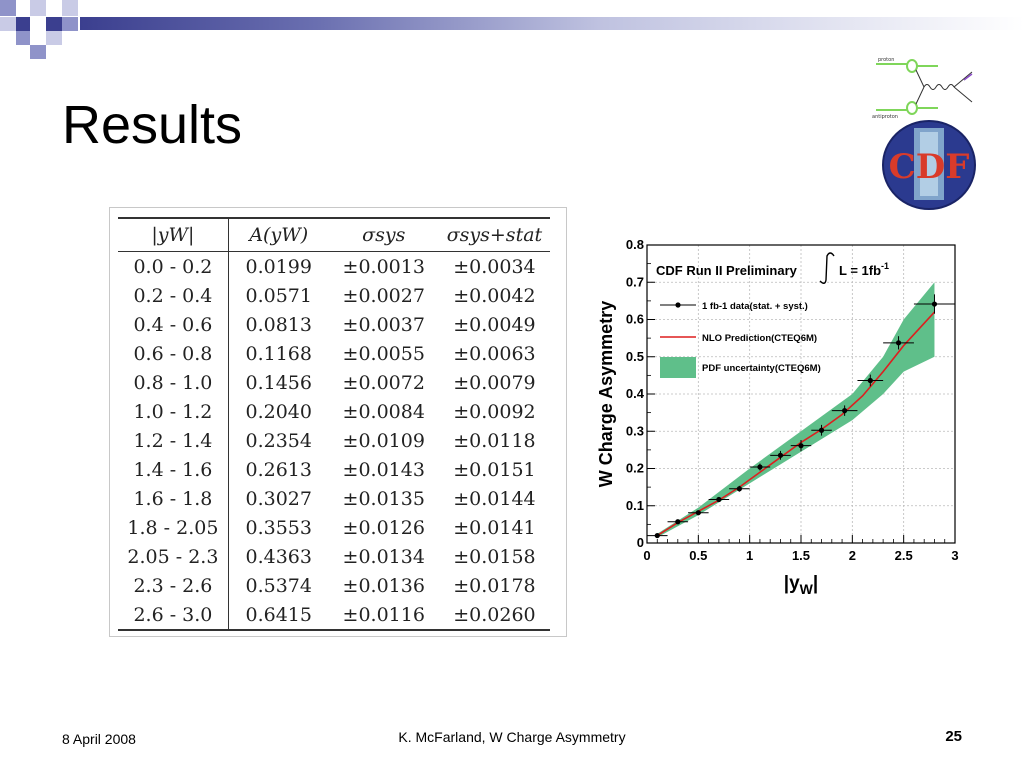 The width and height of the screenshot is (1024, 768). What do you see at coordinates (494, 469) in the screenshot?
I see `cell-sigma-sys-stat: ±0.0151` at bounding box center [494, 469].